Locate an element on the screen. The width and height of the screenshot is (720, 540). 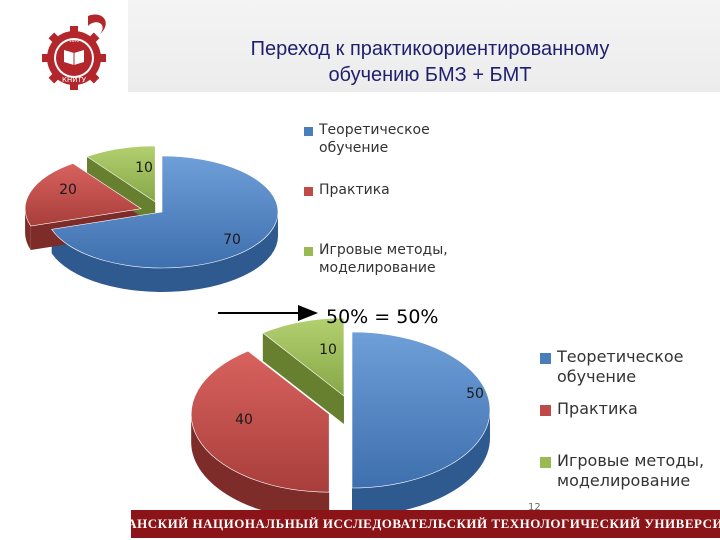
data-label-slice-games-1: 10 is located at coordinates (144, 168).